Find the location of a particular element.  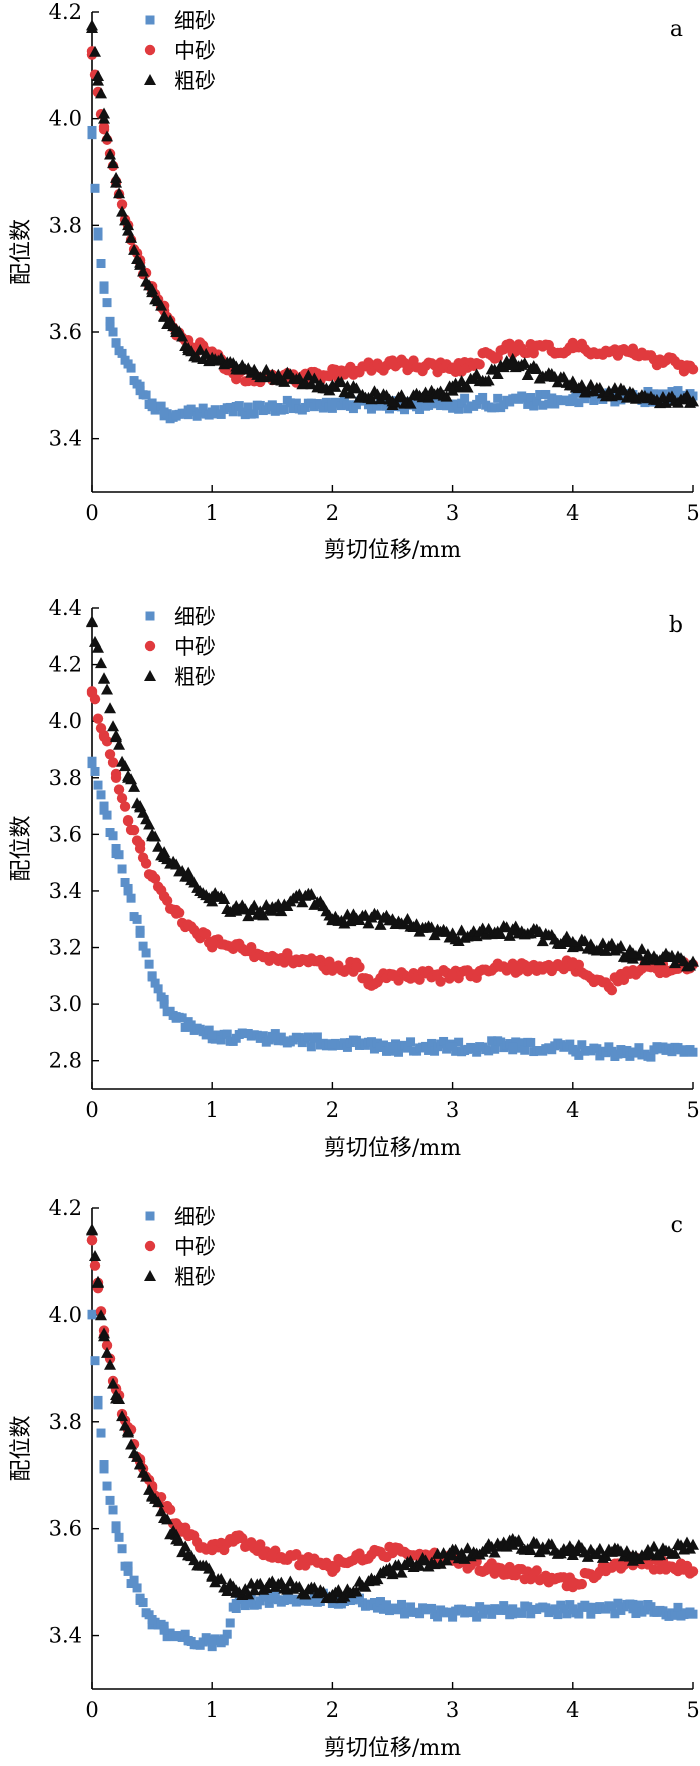

x-tick-label: 0 is located at coordinates (91, 1110).